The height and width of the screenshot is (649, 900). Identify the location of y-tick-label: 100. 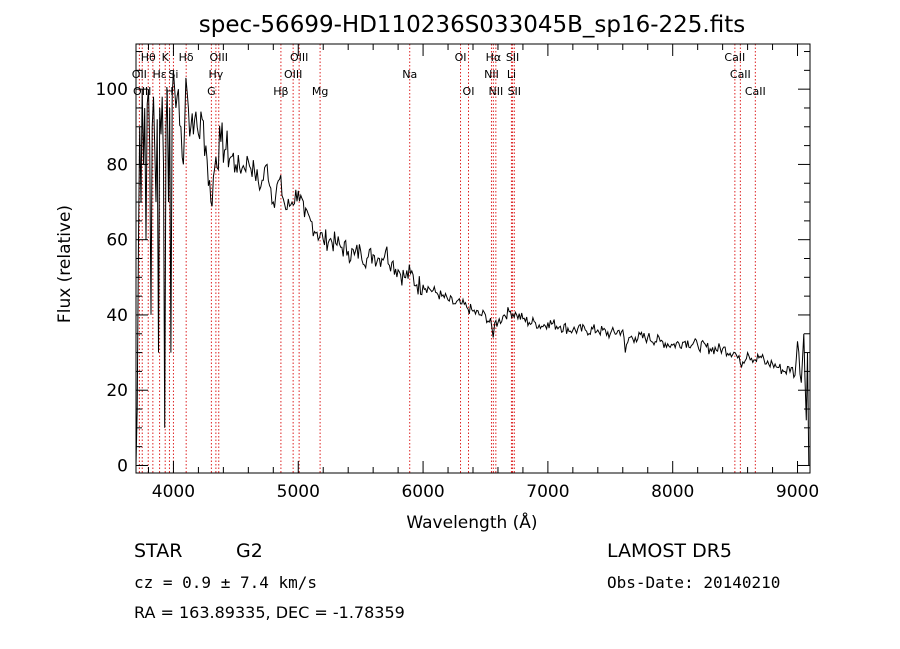
(112, 90).